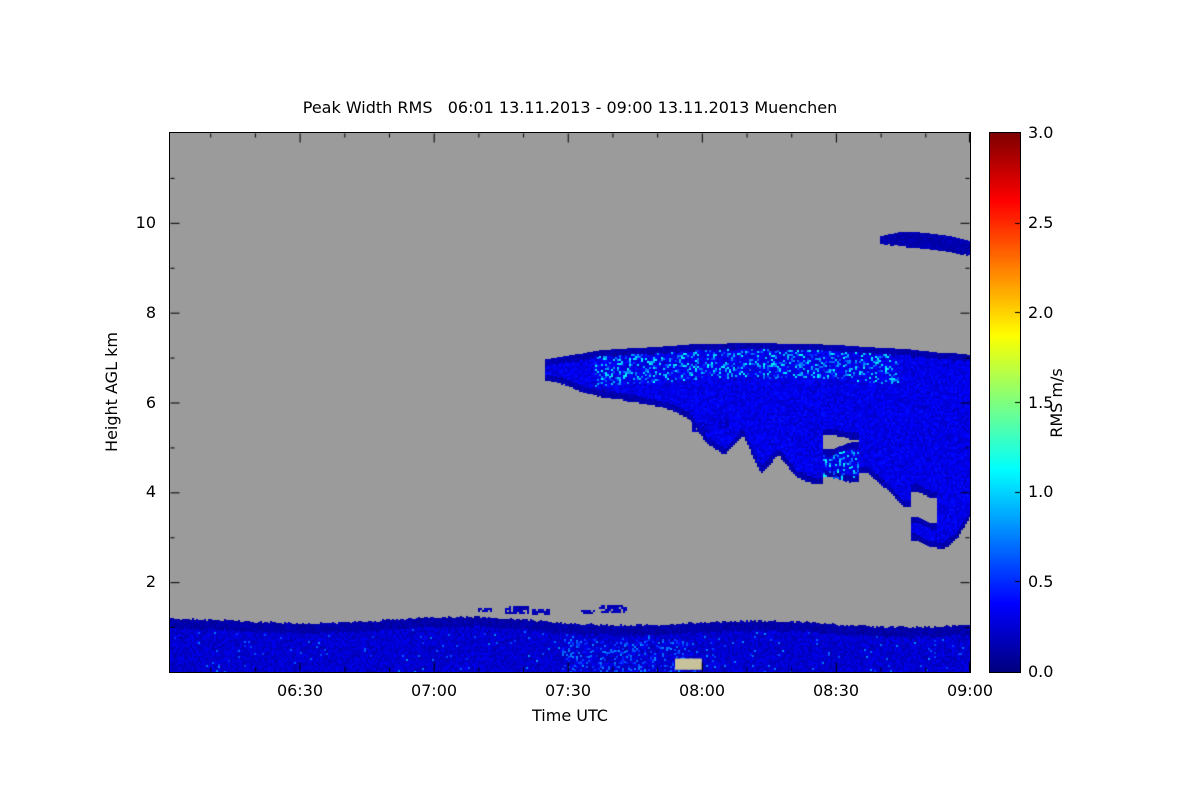 The height and width of the screenshot is (800, 1200). I want to click on colorbar-tick-1.5: 1.5, so click(1041, 402).